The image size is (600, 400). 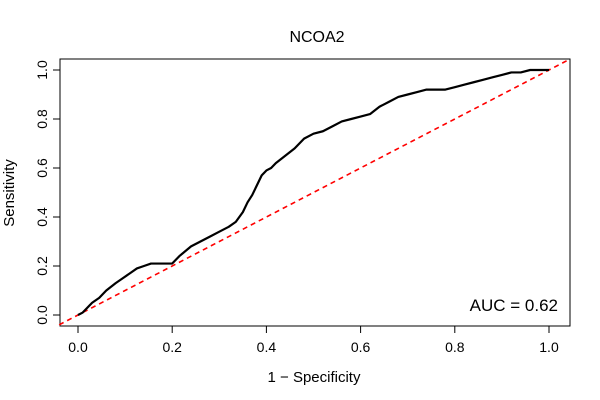 I want to click on auc-annotation: AUC = 0.62, so click(x=514, y=305).